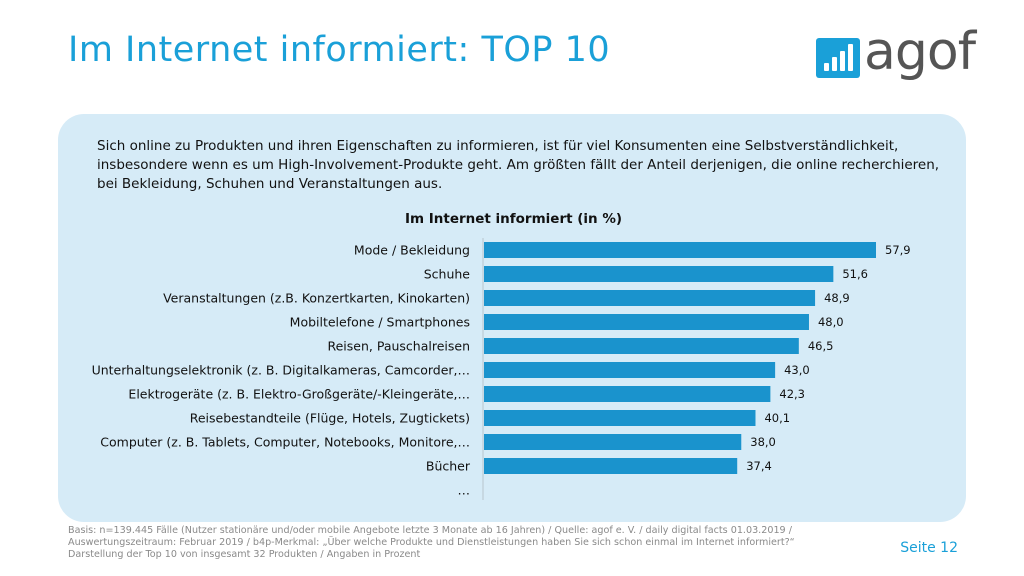 The width and height of the screenshot is (1024, 576). I want to click on agof-logo: agof, so click(896, 53).